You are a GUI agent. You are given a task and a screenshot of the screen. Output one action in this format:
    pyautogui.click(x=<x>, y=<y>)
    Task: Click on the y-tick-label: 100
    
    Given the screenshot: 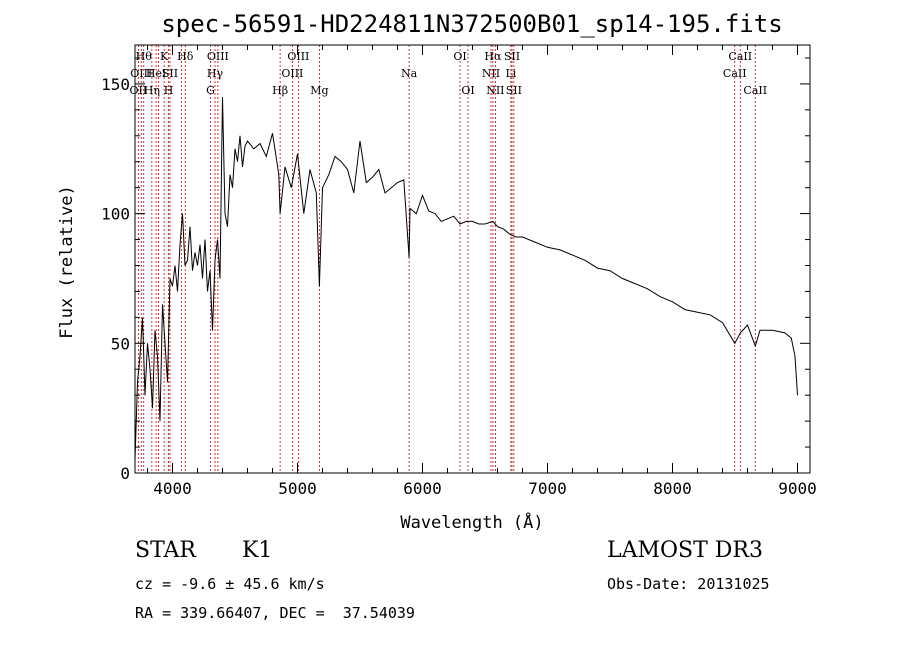 What is the action you would take?
    pyautogui.click(x=115, y=214)
    